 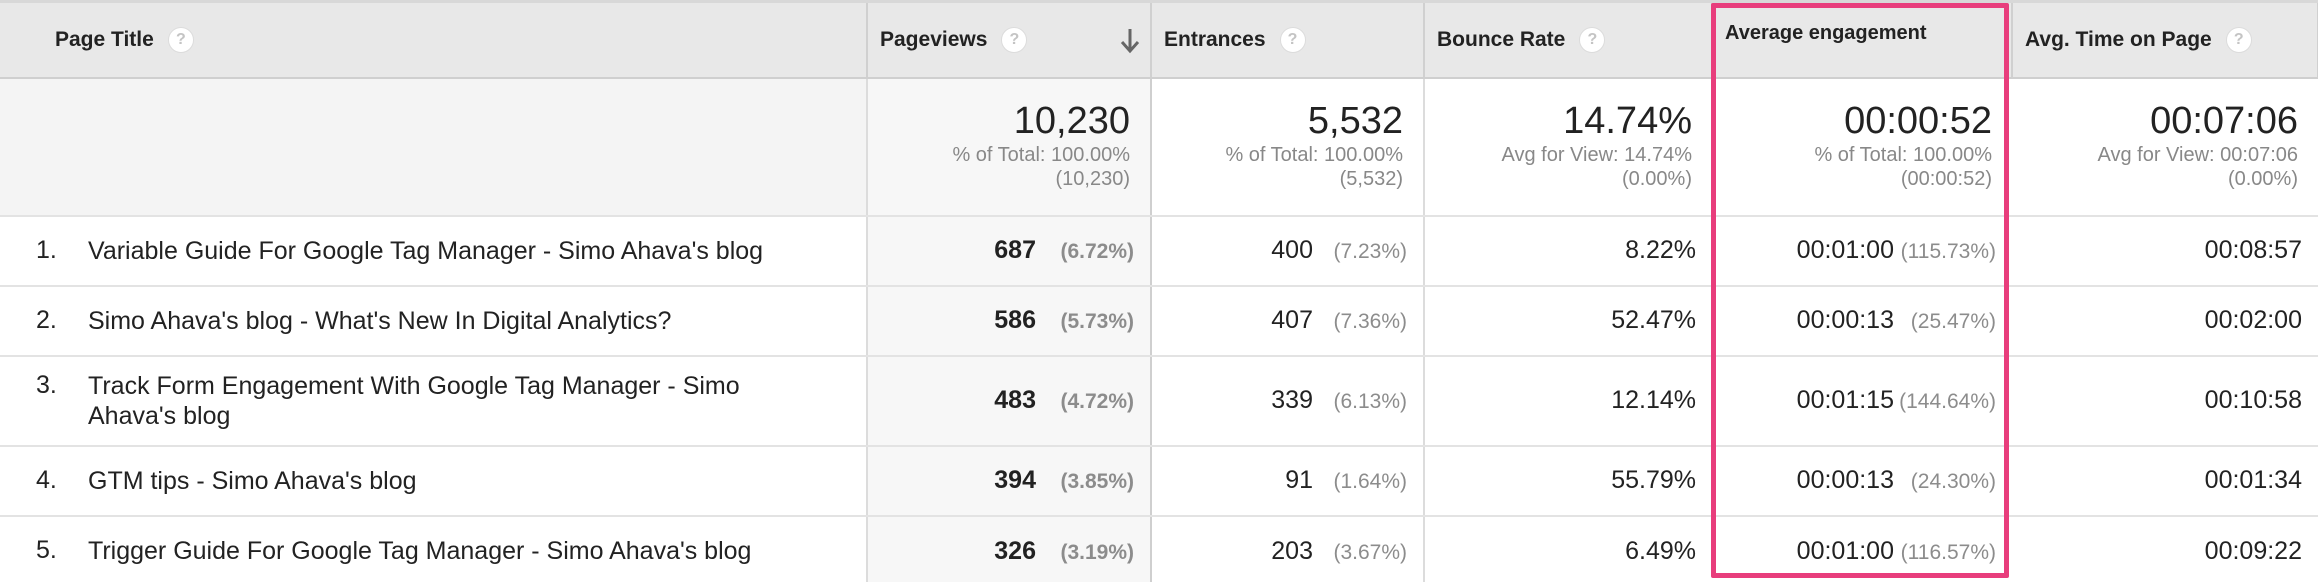 I want to click on total-value: 00:07:06, so click(x=2224, y=120).